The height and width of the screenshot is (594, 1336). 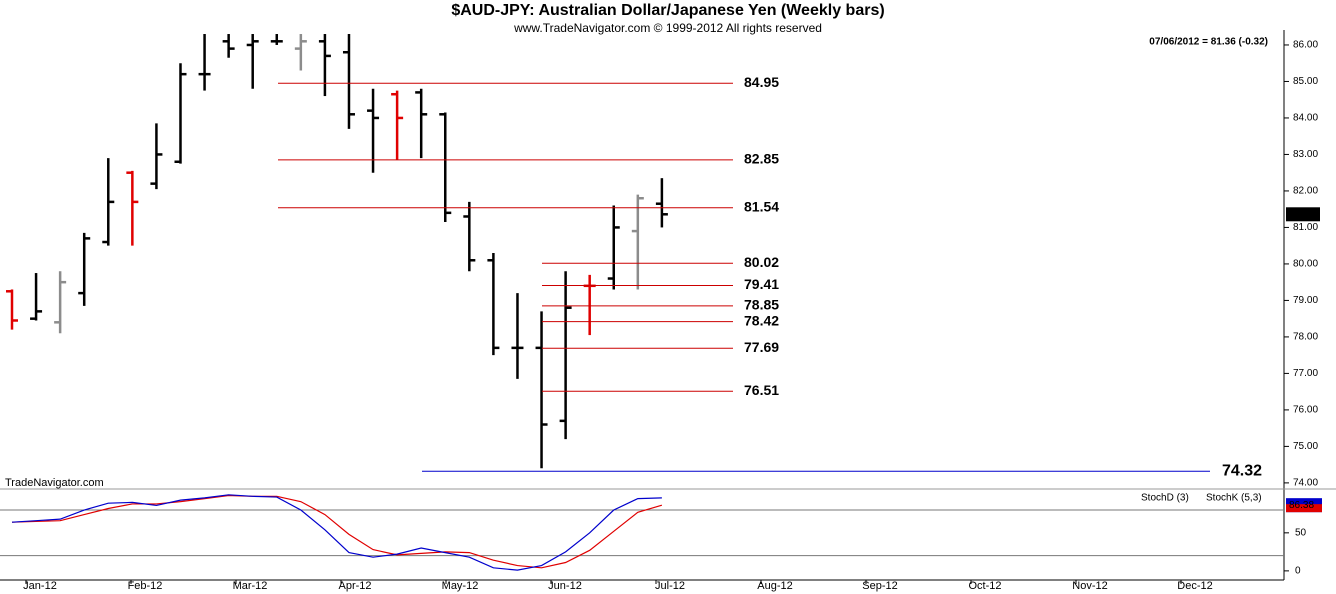 What do you see at coordinates (1208, 42) in the screenshot?
I see `last-price-annotation: 07/06/2012 = 81.36 (-0.32)` at bounding box center [1208, 42].